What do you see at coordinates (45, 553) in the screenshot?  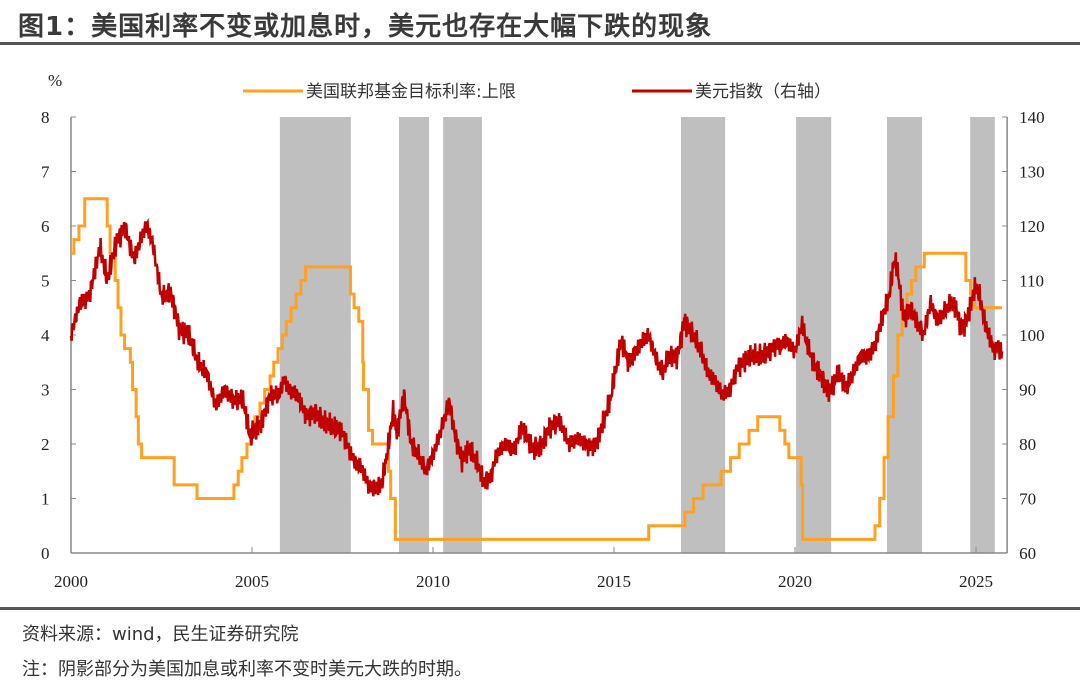 I see `left-tick-label: 0` at bounding box center [45, 553].